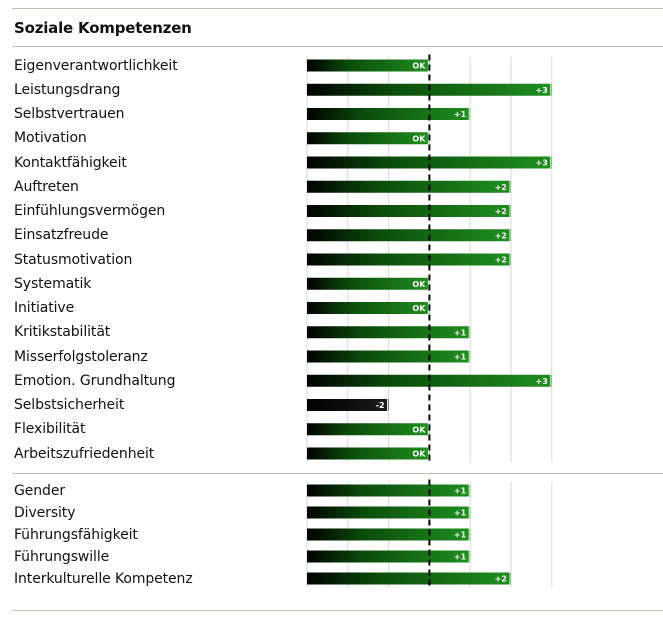  I want to click on row-label: Selbstvertrauen, so click(69, 114).